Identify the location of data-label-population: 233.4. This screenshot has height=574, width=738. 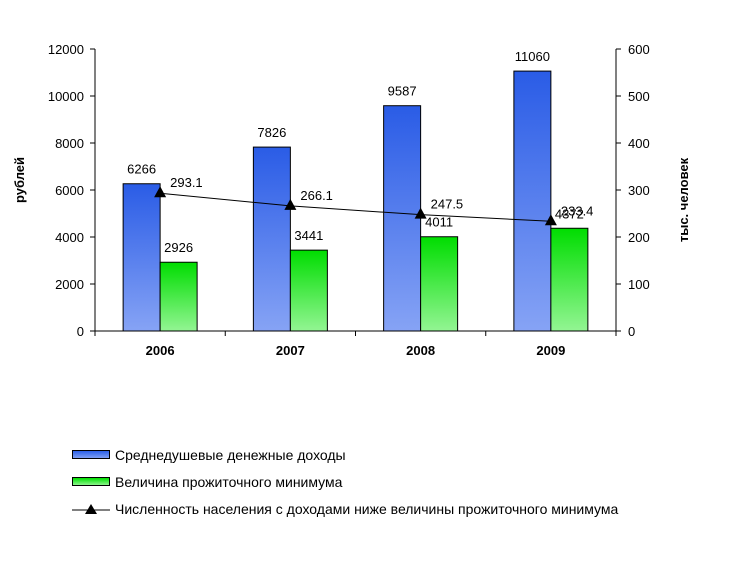
(577, 210).